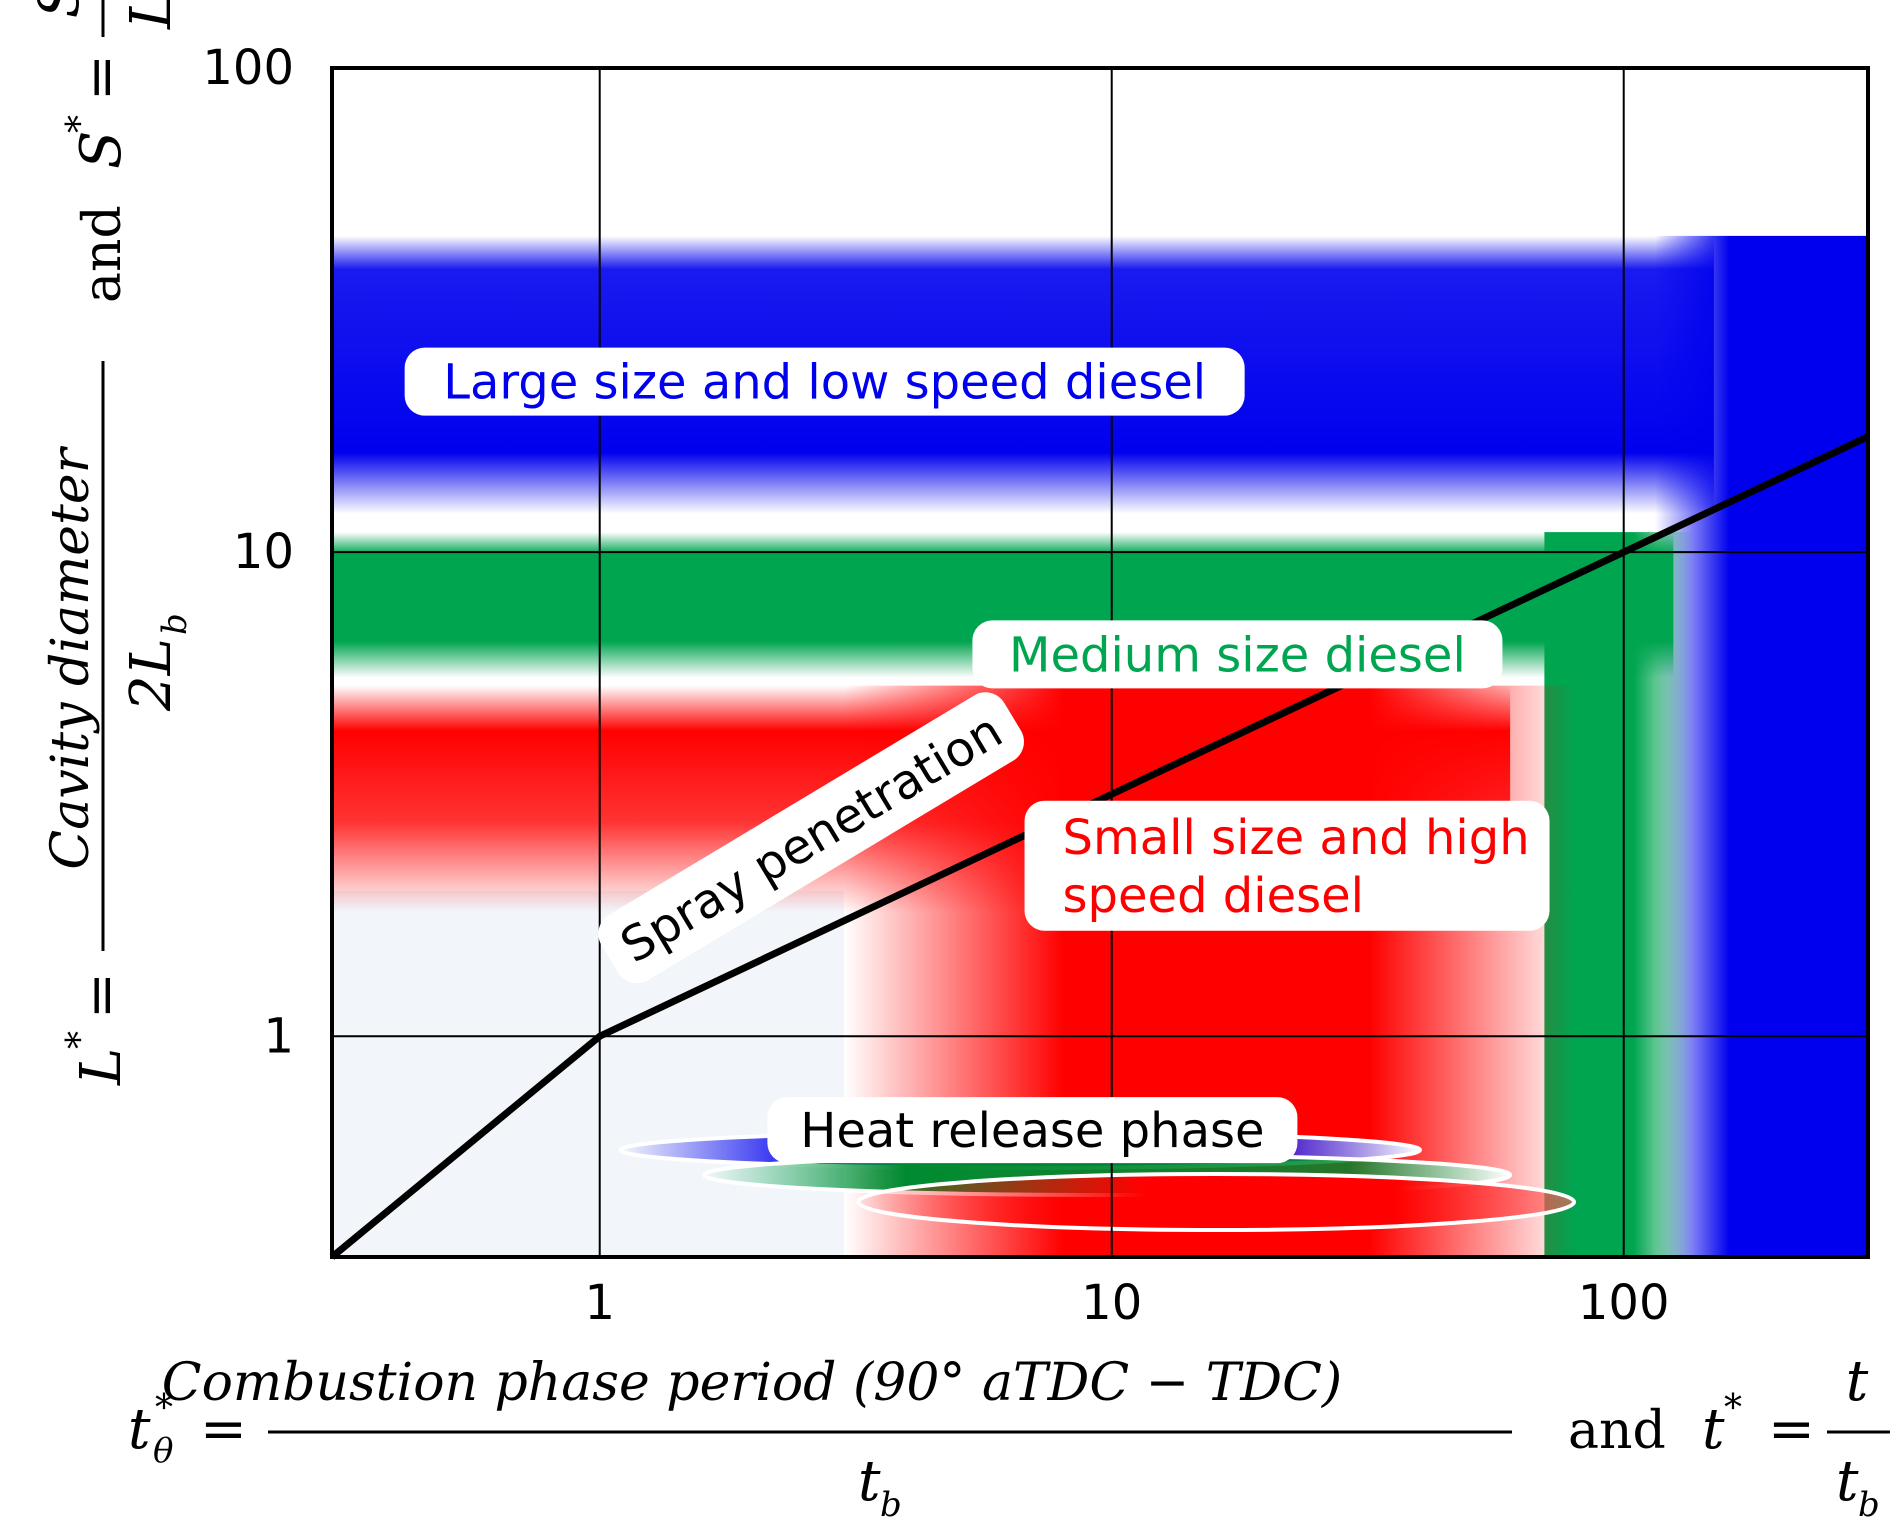 The height and width of the screenshot is (1531, 1895). Describe the element at coordinates (59, 9) in the screenshot. I see `ylabel-rhs-numerator: S` at that location.